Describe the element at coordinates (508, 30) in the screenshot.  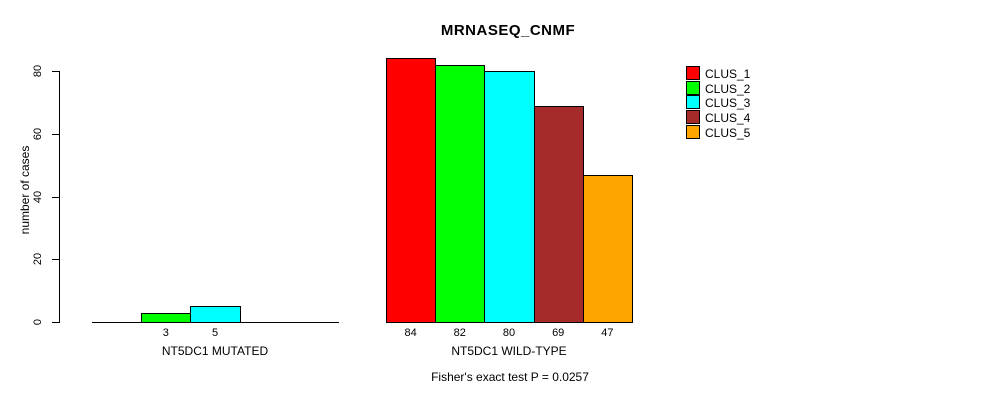
I see `chart-title: MRNASEQ_CNMF` at that location.